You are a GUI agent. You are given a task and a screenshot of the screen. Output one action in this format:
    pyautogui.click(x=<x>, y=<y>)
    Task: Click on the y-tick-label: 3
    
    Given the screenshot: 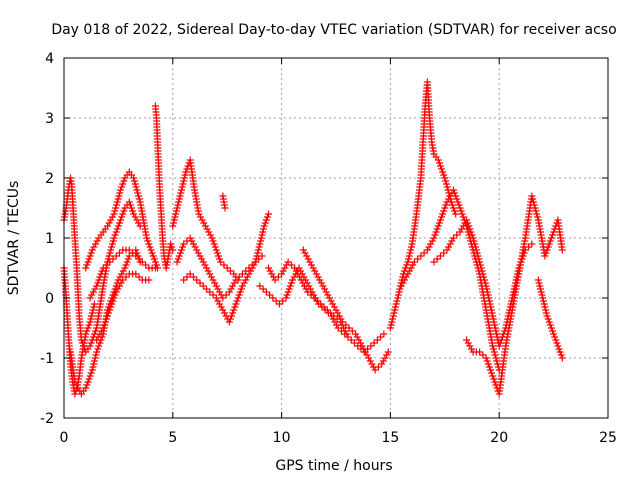 What is the action you would take?
    pyautogui.click(x=49, y=119)
    